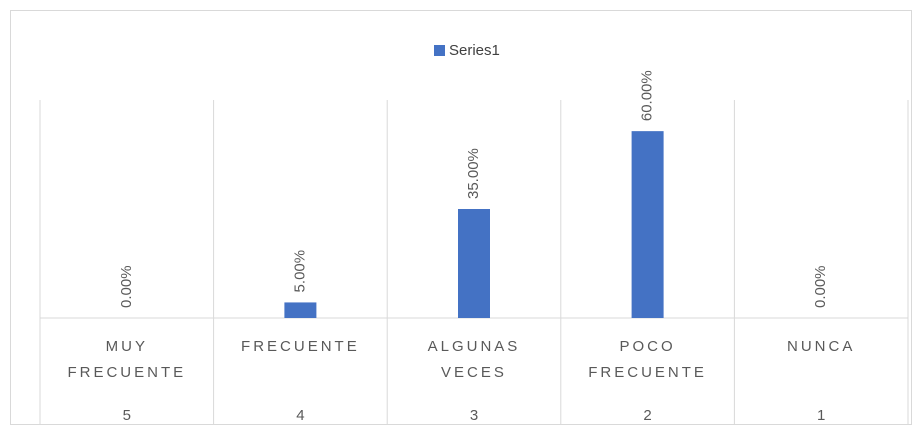 This screenshot has height=432, width=922. Describe the element at coordinates (299, 271) in the screenshot. I see `value-label: 5.00%` at that location.